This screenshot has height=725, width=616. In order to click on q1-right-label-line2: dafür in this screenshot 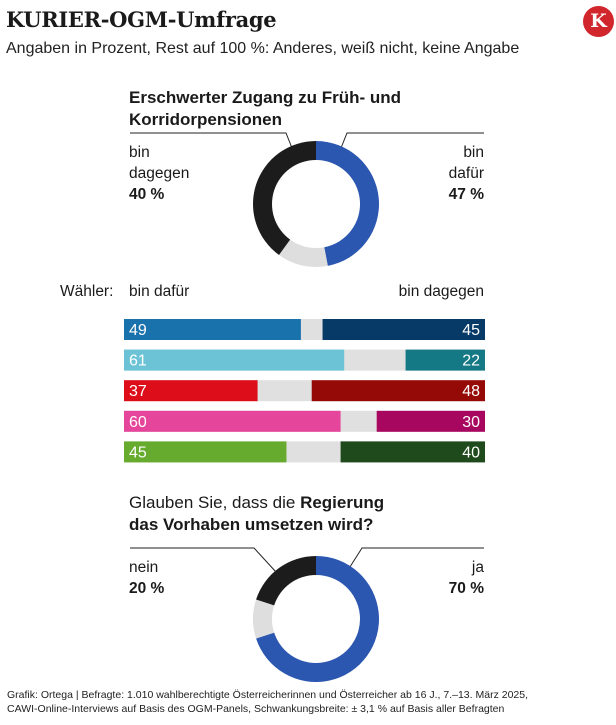, I will do `click(466, 173)`.